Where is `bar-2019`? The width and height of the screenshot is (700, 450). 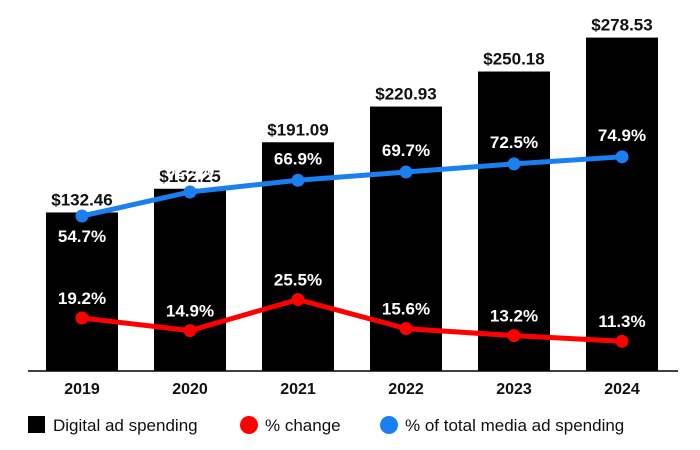
bar-2019 is located at coordinates (82, 291).